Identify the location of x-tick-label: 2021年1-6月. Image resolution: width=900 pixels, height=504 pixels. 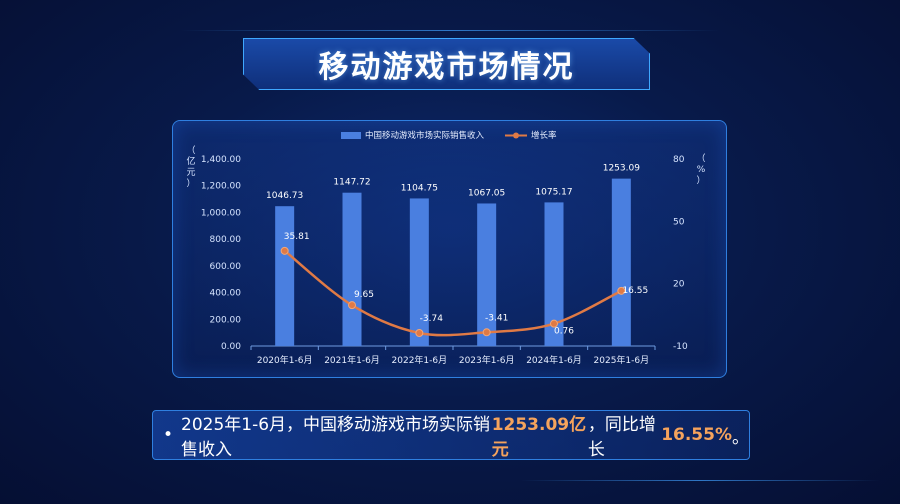
(352, 360).